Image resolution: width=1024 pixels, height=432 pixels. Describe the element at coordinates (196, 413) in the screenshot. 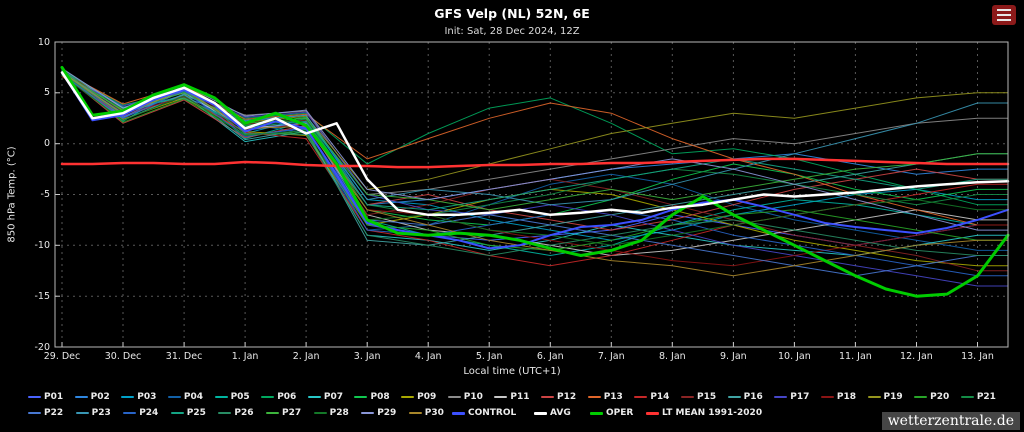

I see `legend-label: P25` at that location.